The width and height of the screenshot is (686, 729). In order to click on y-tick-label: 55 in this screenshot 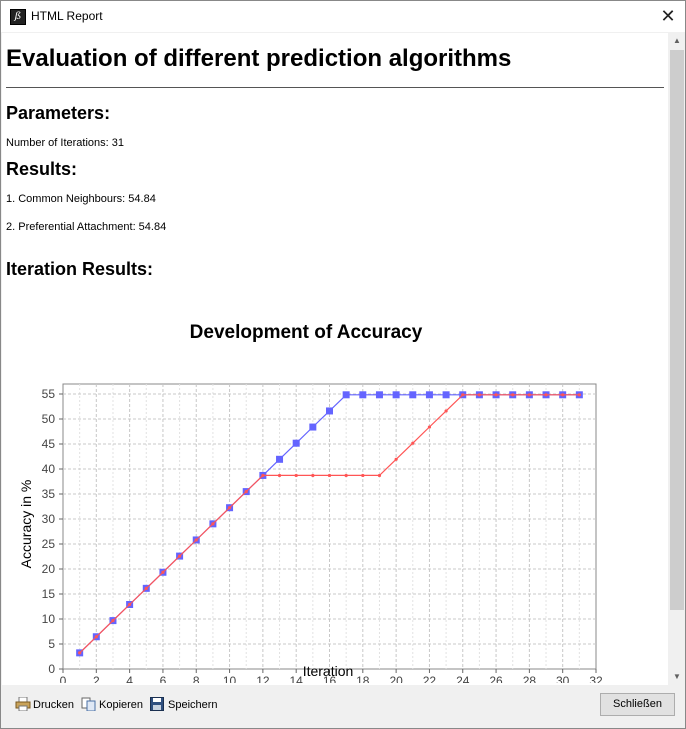, I will do `click(49, 394)`.